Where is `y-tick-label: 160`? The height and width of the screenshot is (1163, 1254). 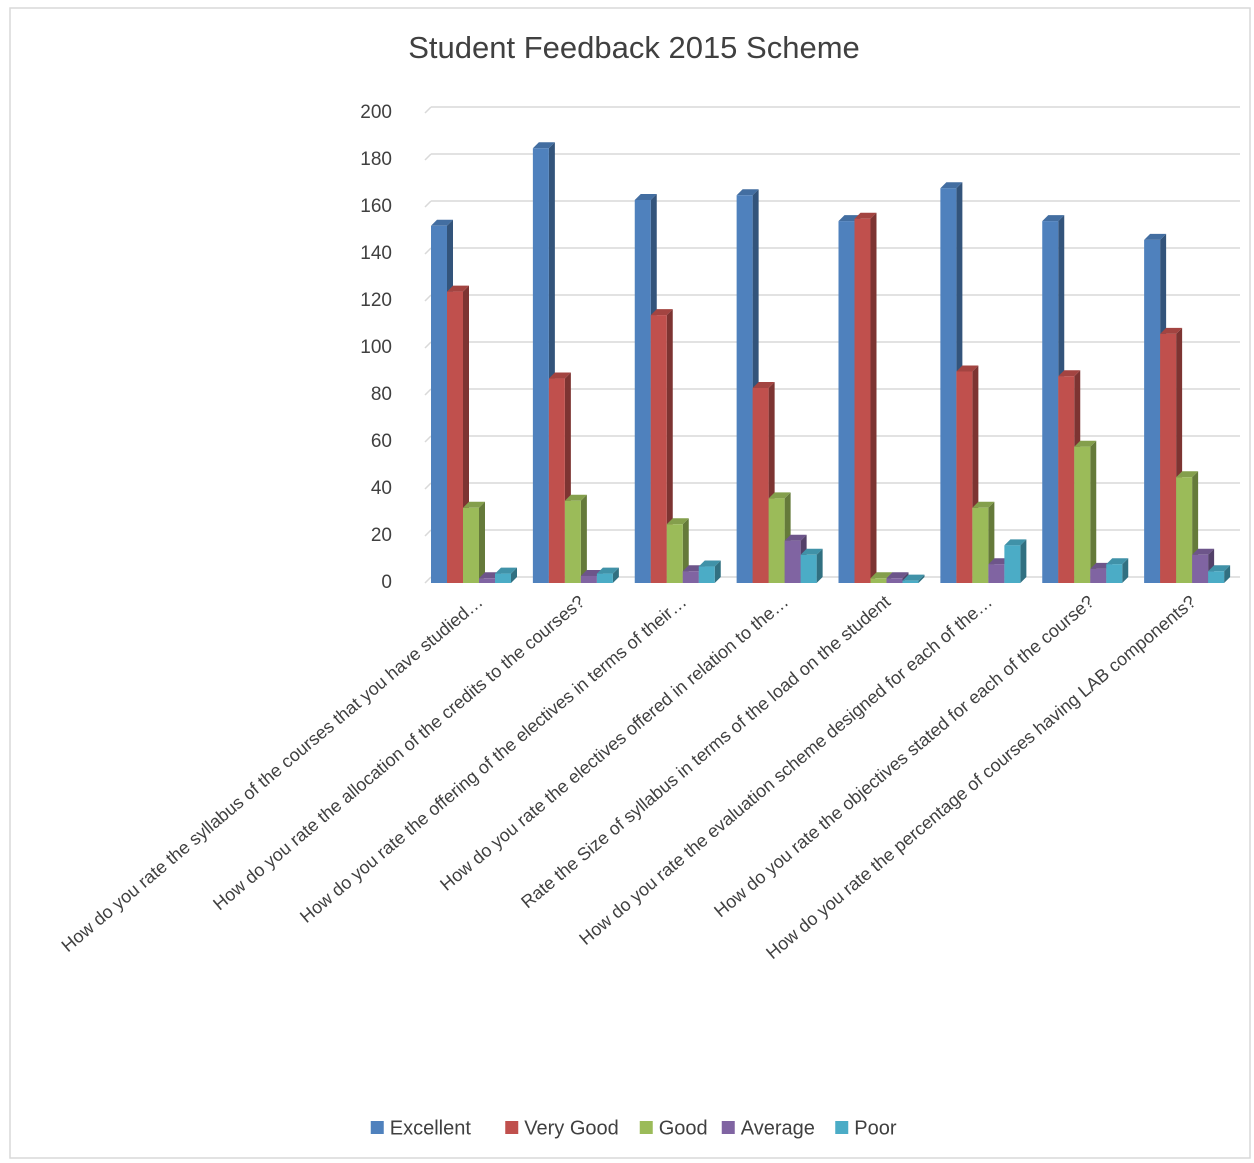 y-tick-label: 160 is located at coordinates (376, 206).